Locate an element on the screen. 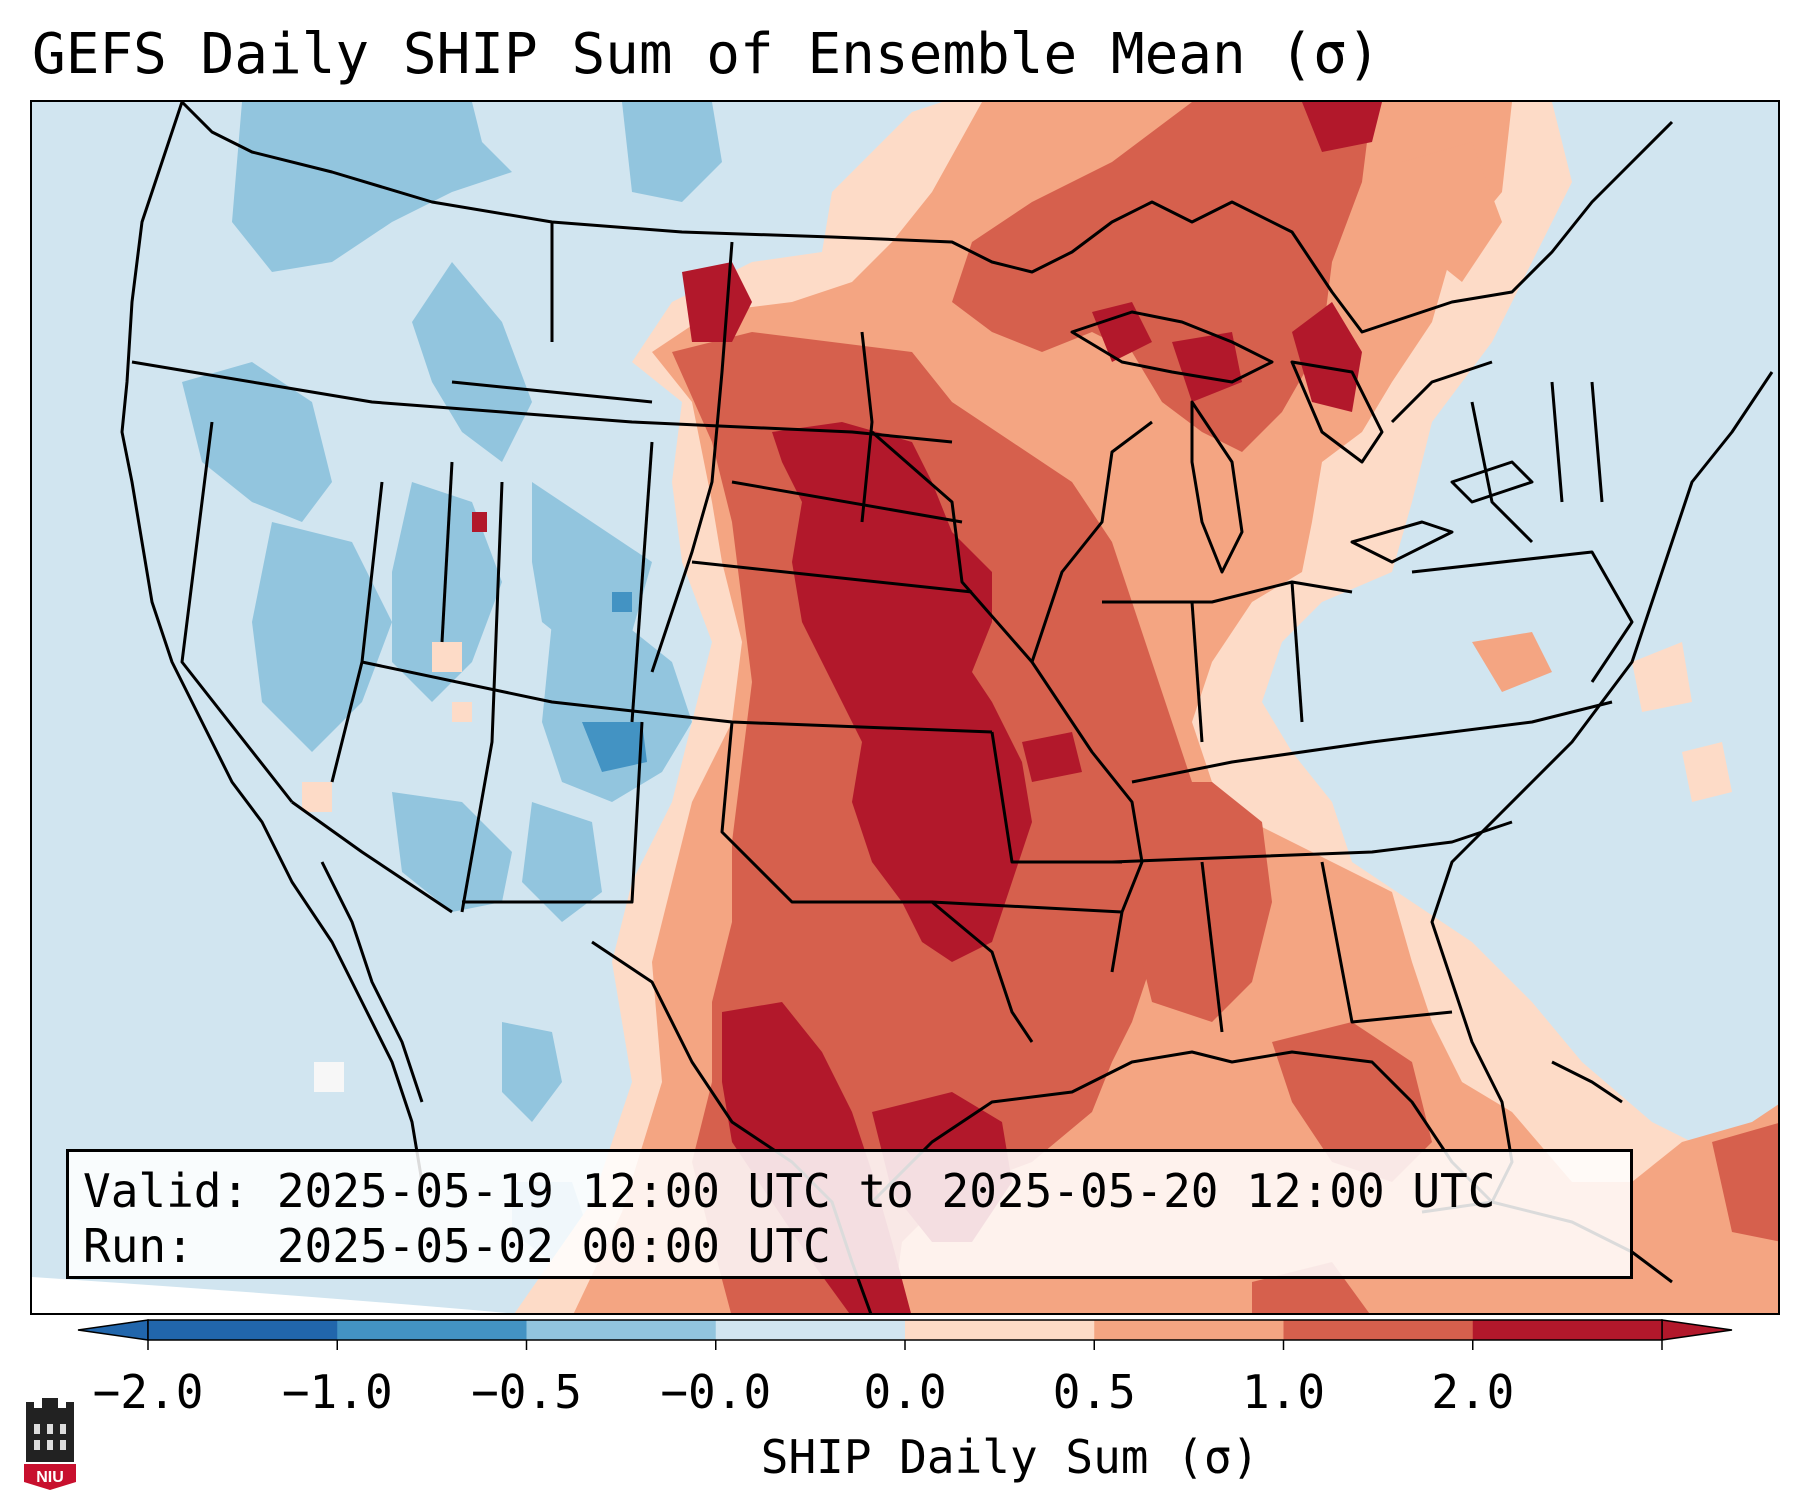 The height and width of the screenshot is (1506, 1803). colorbar-tick: 0.5 is located at coordinates (1094, 1392).